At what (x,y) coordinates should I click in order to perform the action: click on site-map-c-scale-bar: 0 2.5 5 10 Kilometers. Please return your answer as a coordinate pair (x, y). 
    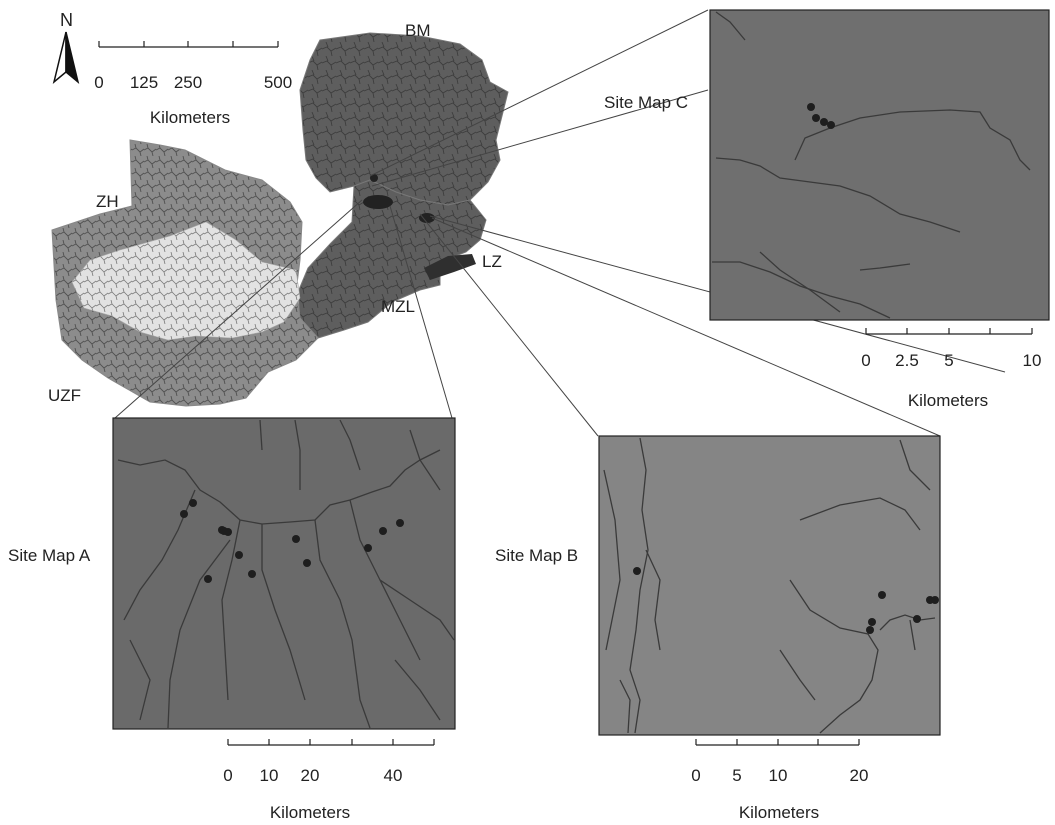
    Looking at the image, I should click on (951, 369).